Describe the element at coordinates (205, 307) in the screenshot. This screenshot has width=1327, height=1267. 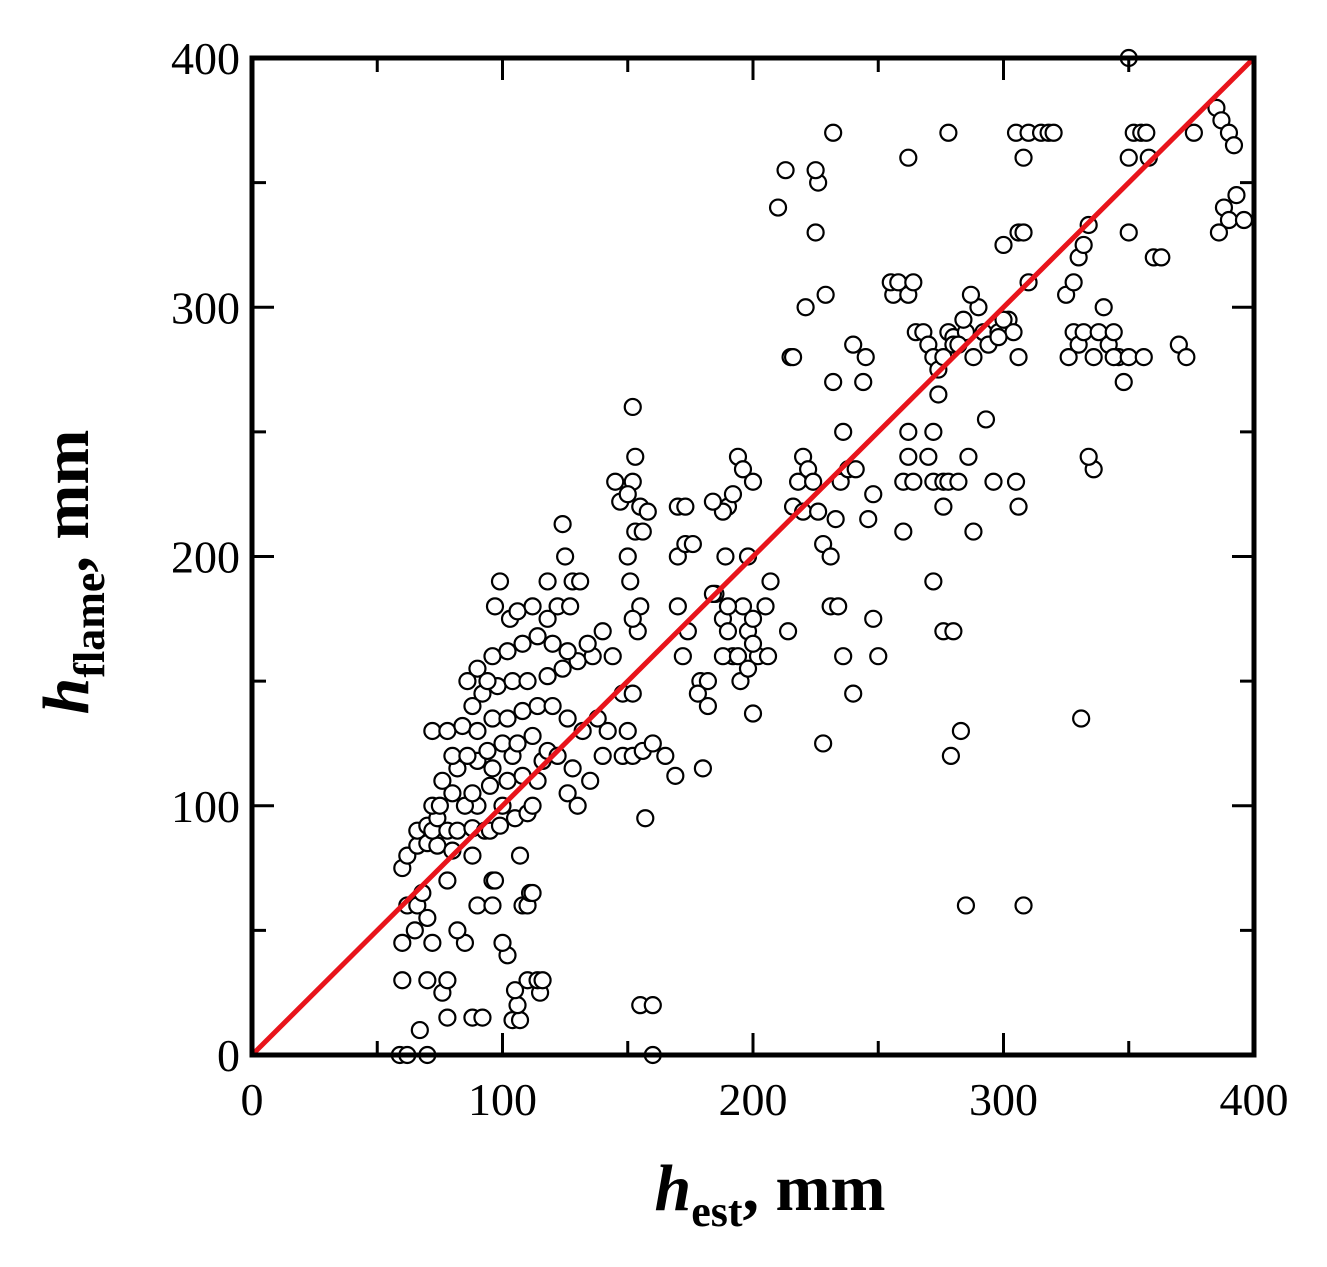
I see `y-tick-label: 300` at that location.